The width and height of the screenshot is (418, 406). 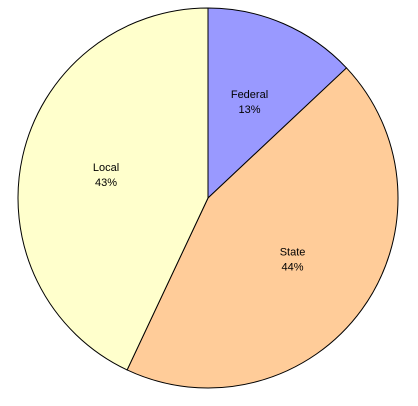 What do you see at coordinates (249, 95) in the screenshot?
I see `slice-label: Federal` at bounding box center [249, 95].